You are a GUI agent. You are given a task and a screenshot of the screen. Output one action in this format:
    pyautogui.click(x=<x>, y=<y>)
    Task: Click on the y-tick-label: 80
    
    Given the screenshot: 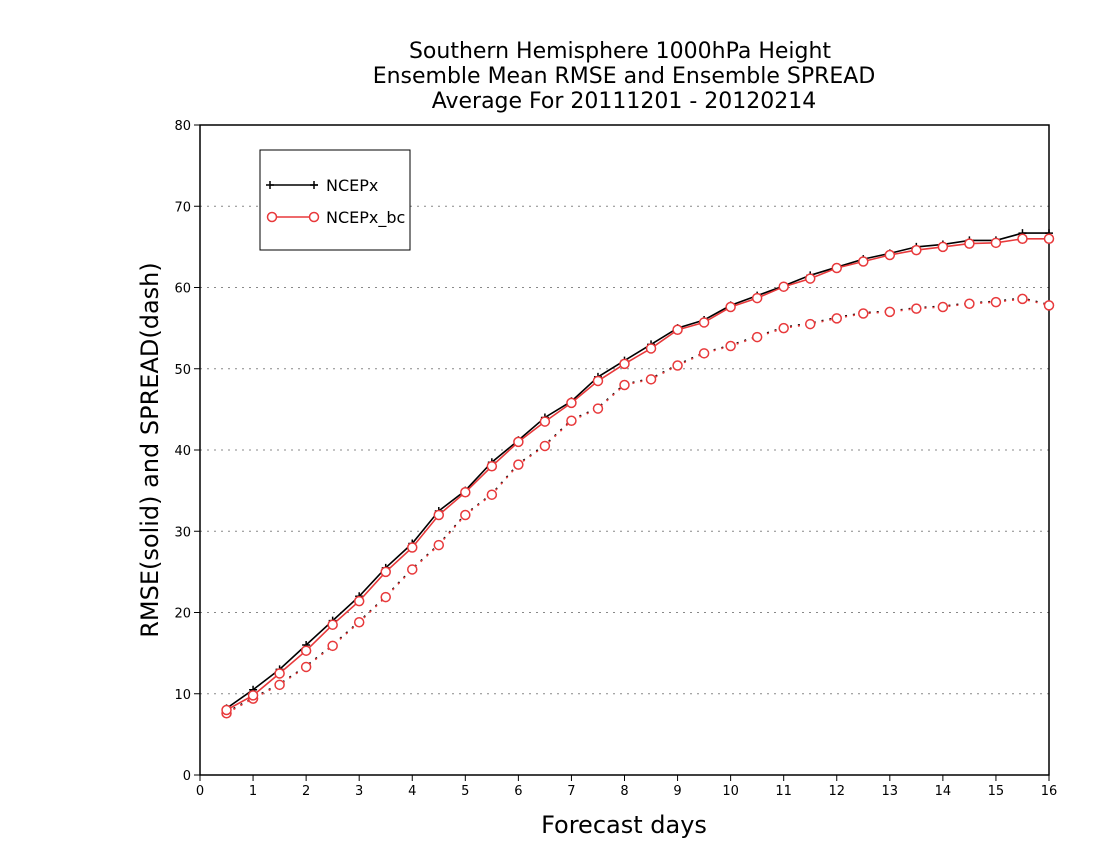 What is the action you would take?
    pyautogui.click(x=182, y=126)
    